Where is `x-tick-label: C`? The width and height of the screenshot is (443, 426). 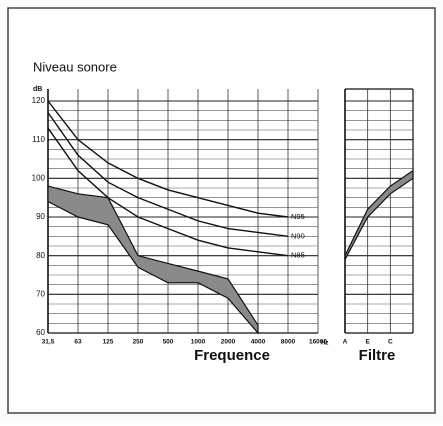 x-tick-label: C is located at coordinates (390, 342).